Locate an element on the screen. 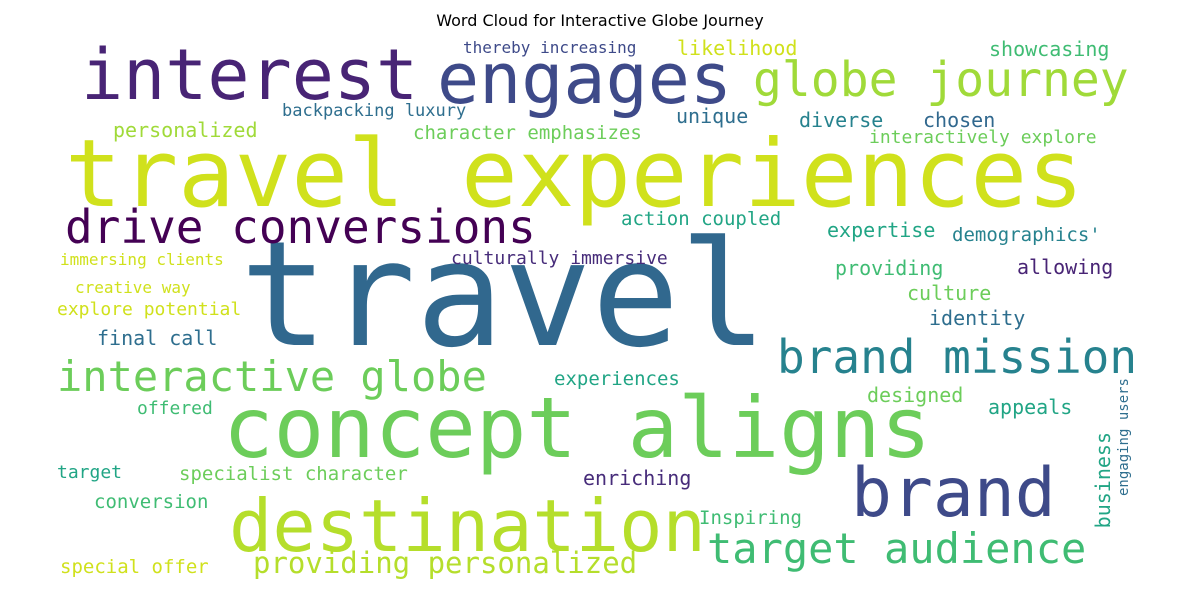 The image size is (1200, 600). word-globe-journey: globe journey is located at coordinates (941, 80).